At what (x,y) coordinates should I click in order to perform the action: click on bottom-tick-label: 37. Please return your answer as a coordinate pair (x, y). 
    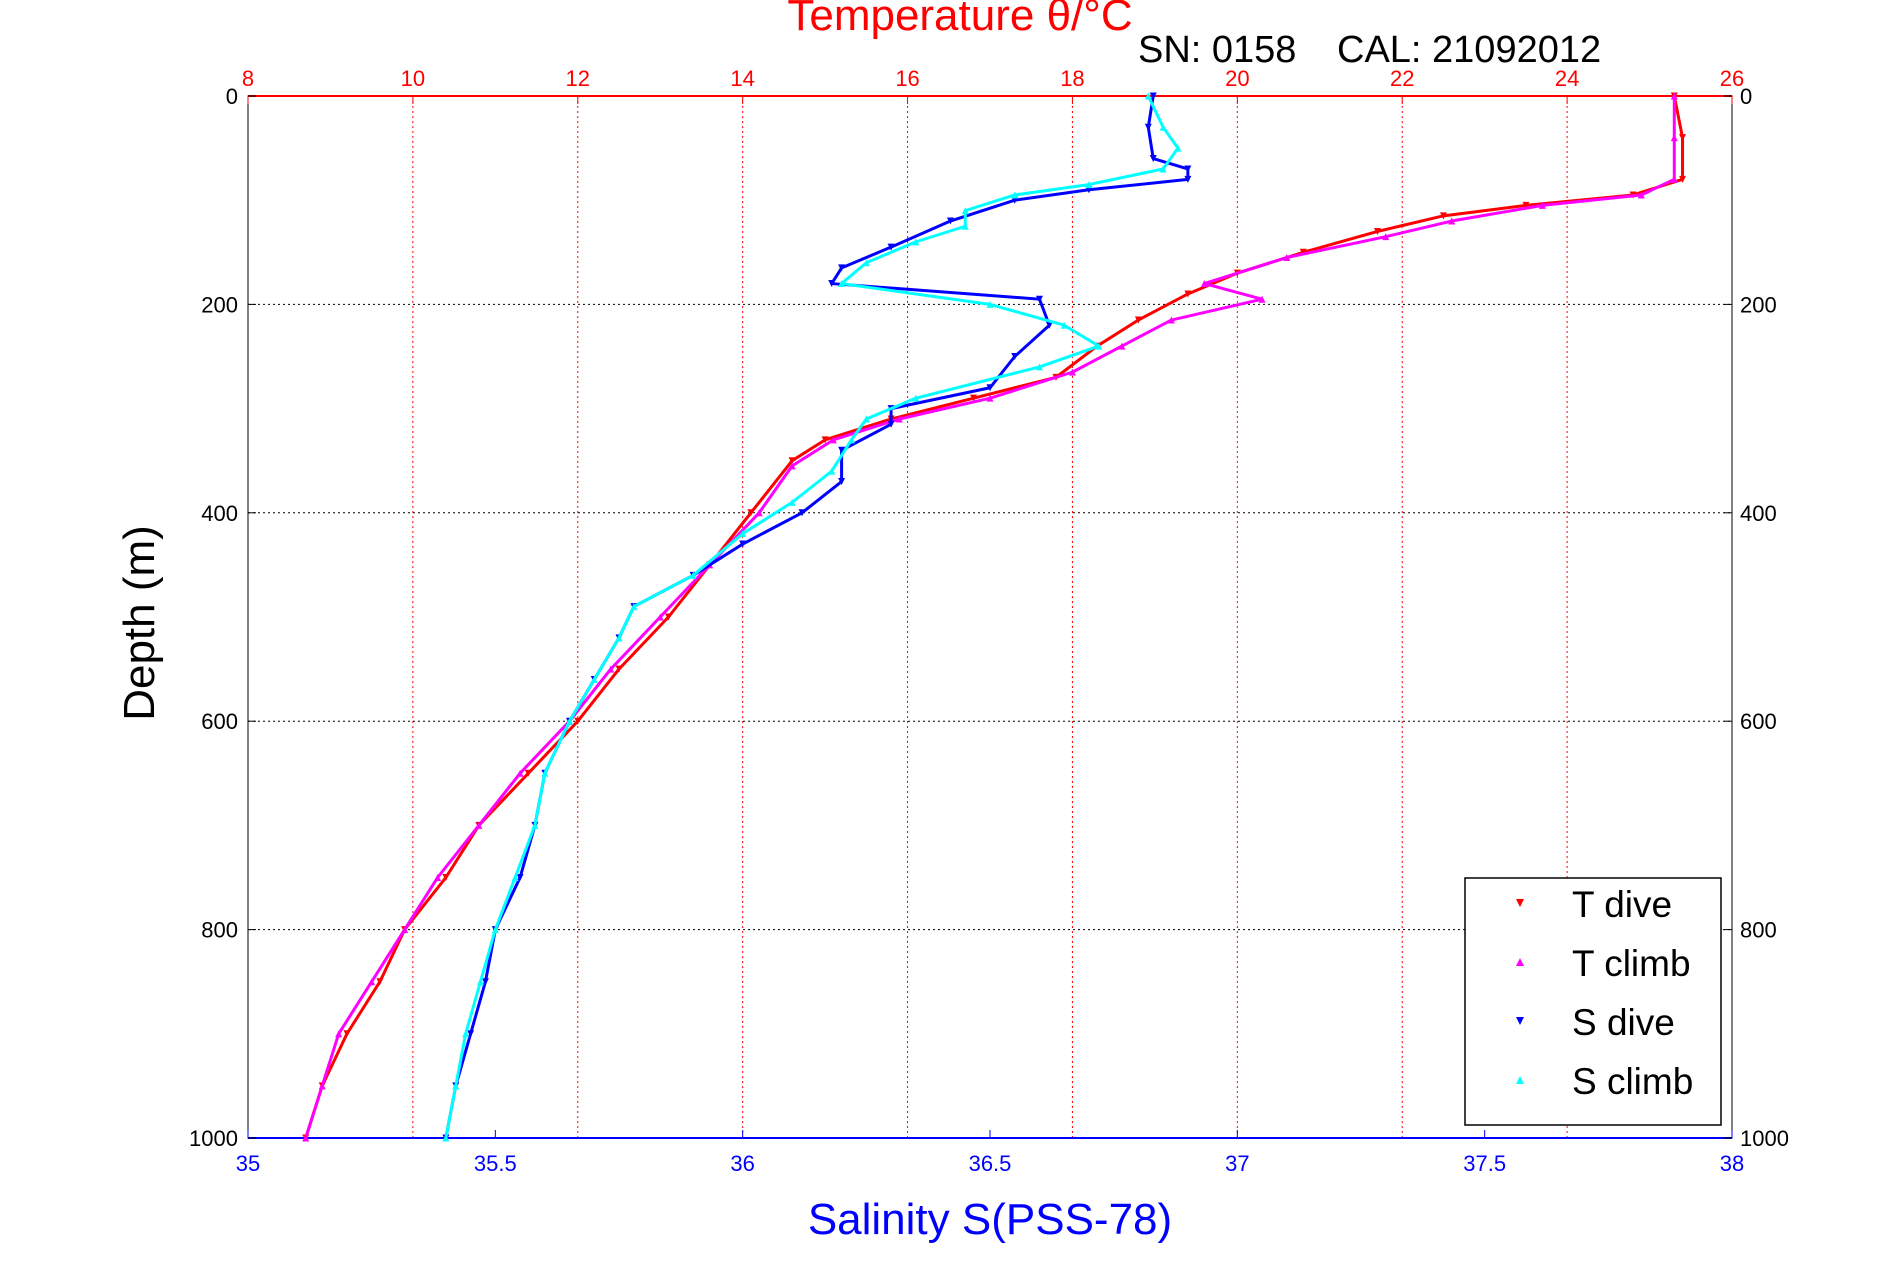
    Looking at the image, I should click on (1237, 1163).